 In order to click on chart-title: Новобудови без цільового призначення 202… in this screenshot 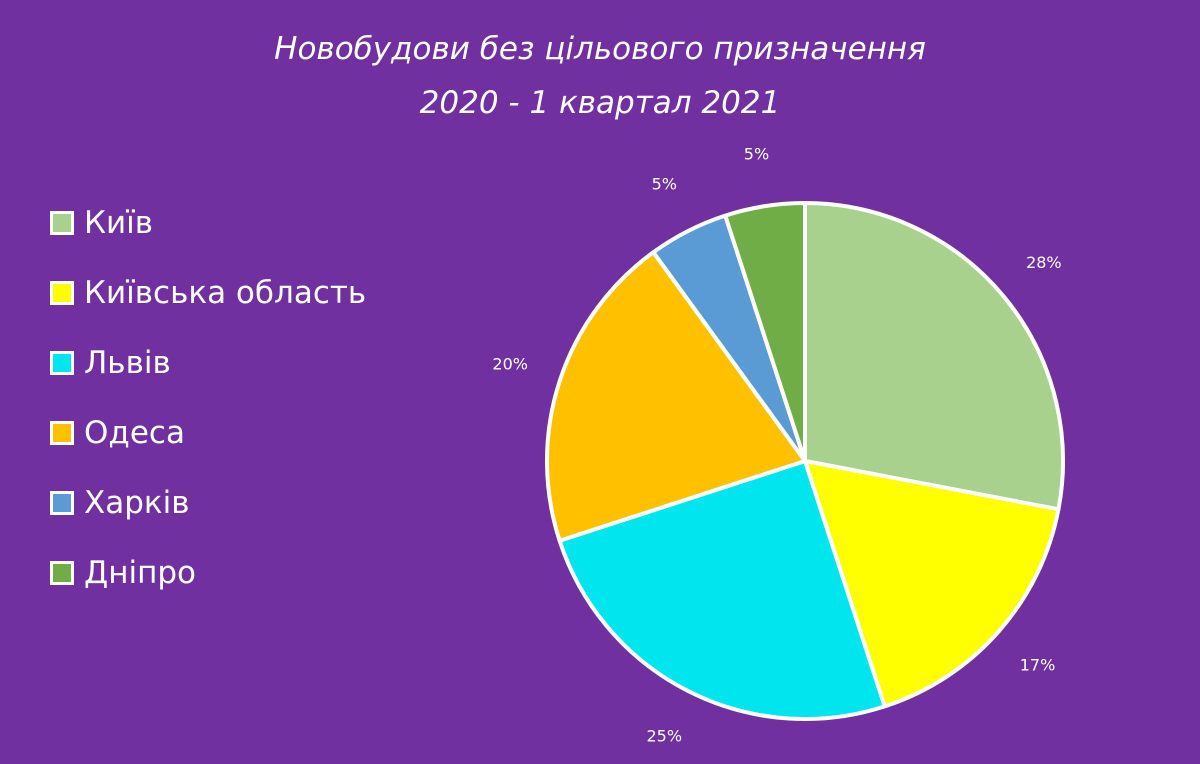, I will do `click(600, 76)`.